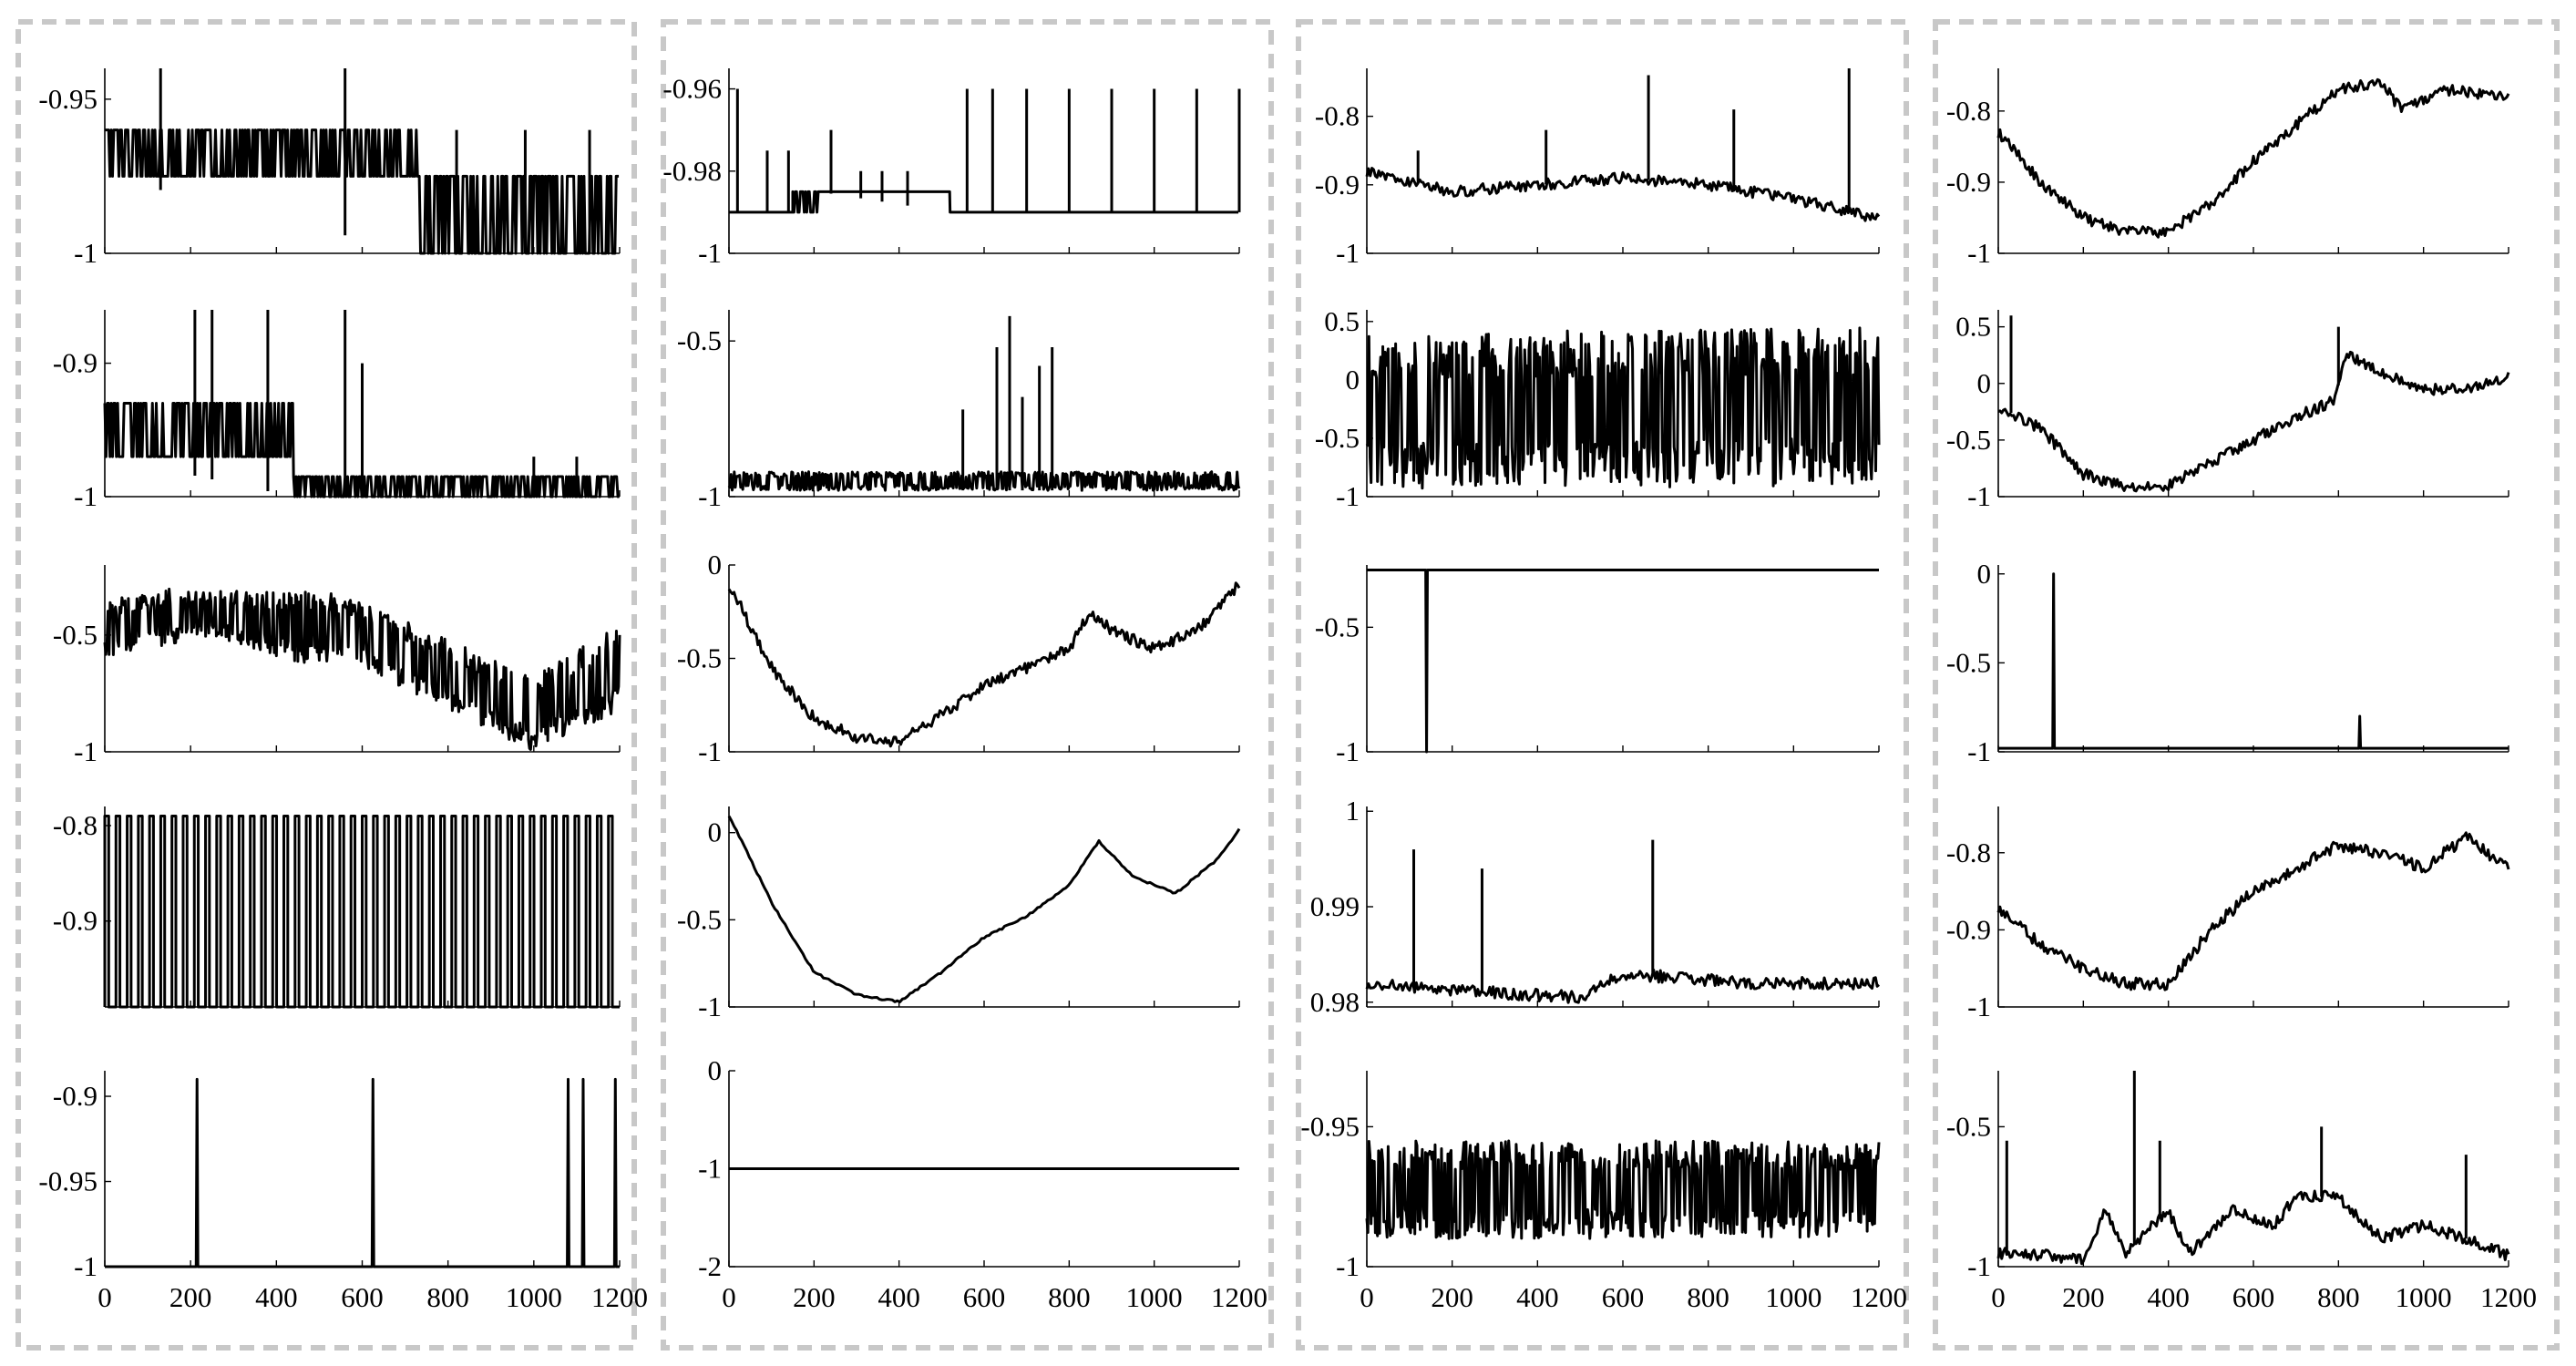 The height and width of the screenshot is (1366, 2576). I want to click on y-tick-label: -2, so click(710, 1266).